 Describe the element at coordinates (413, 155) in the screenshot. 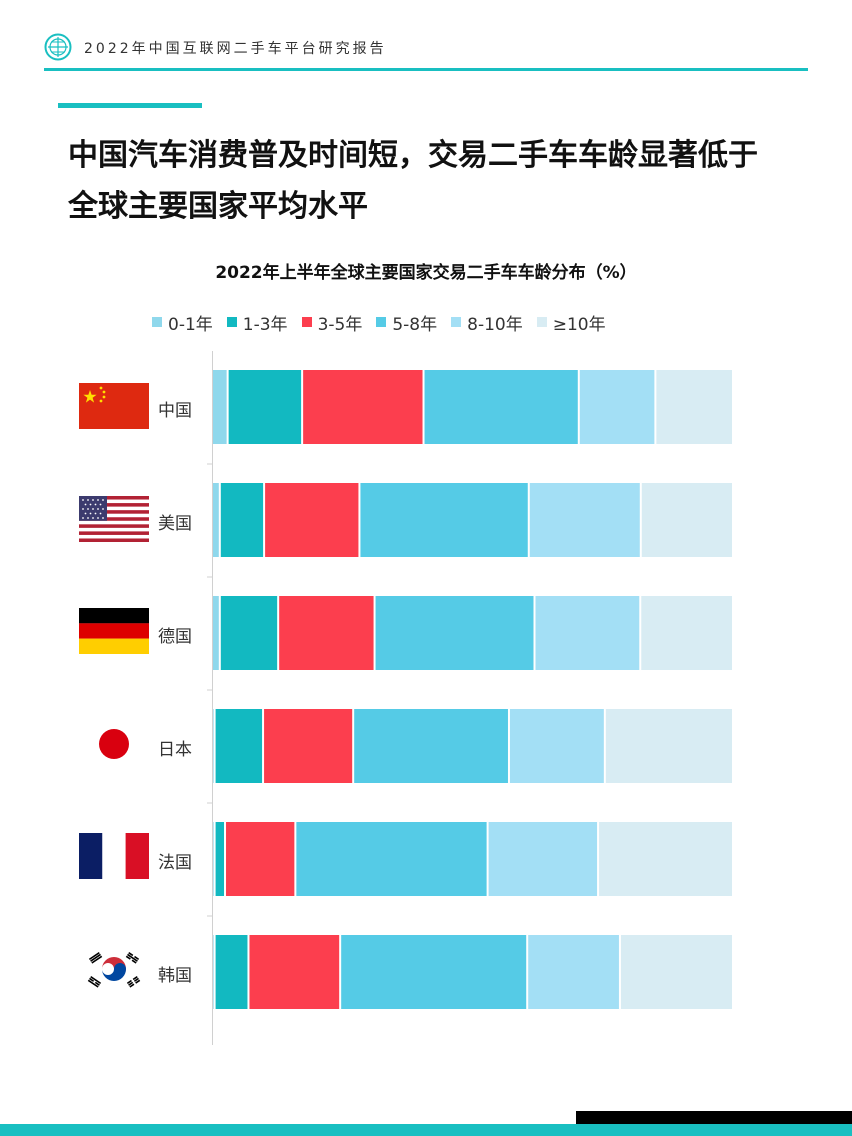

I see `page-title-line-1: 中国汽车消费普及时间短，交易二手车车龄显著低于` at that location.